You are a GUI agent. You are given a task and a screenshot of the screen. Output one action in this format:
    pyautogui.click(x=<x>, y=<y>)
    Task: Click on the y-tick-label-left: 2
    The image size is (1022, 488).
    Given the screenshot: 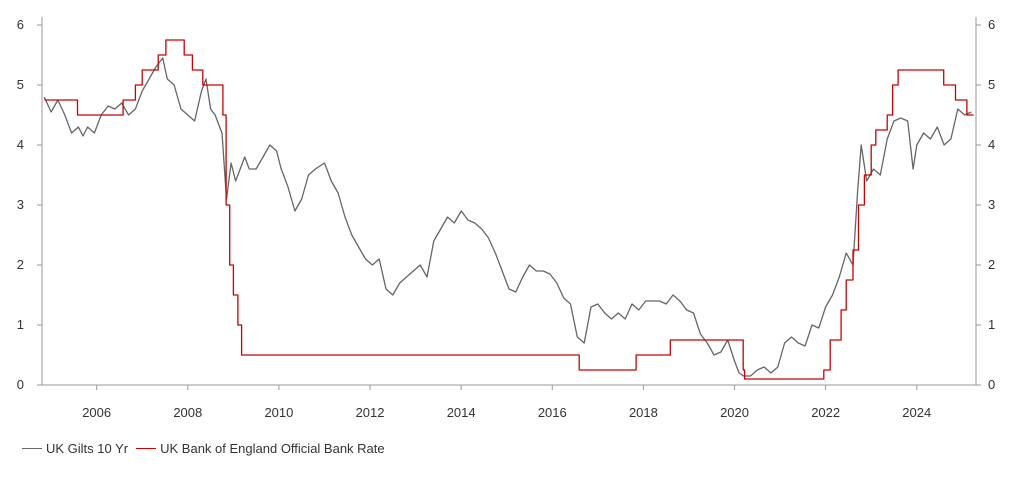 What is the action you would take?
    pyautogui.click(x=20, y=264)
    